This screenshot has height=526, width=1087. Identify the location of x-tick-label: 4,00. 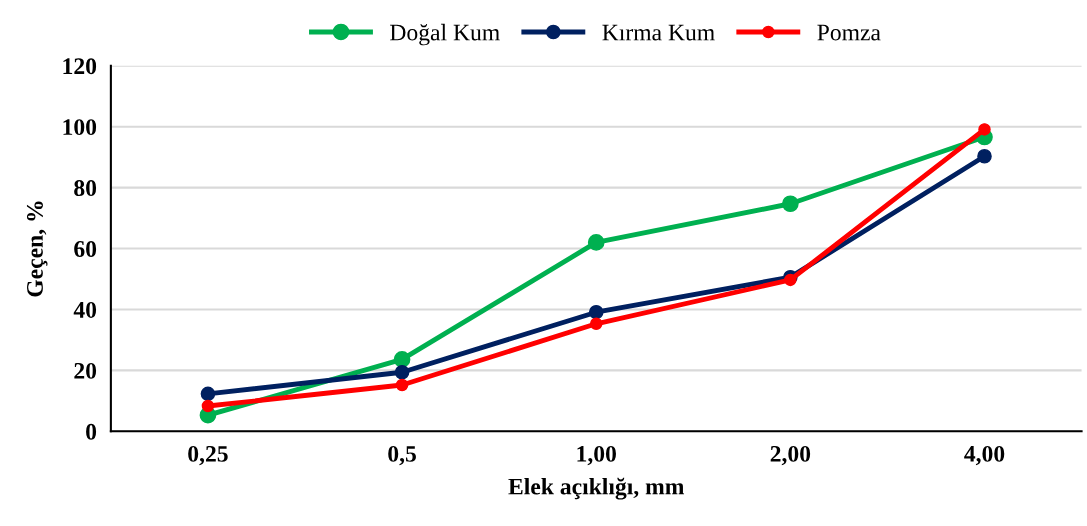
(984, 455).